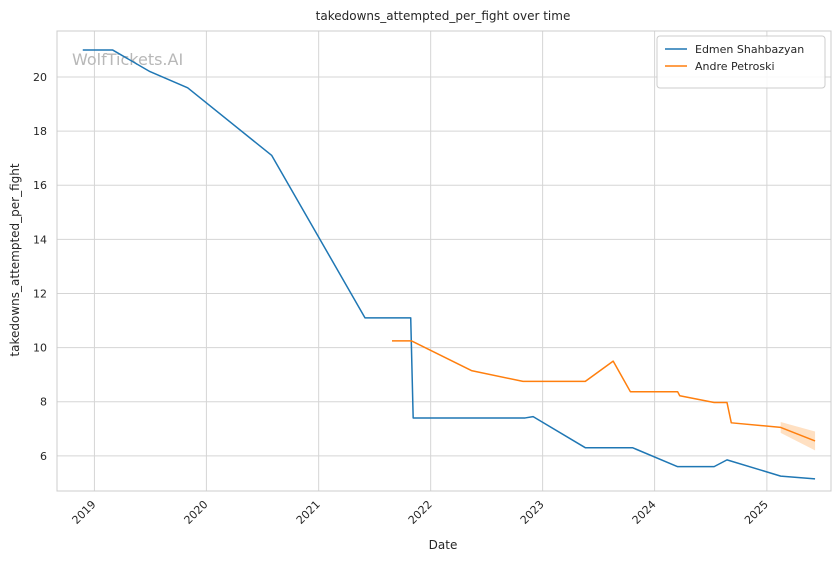  I want to click on y-tick-label: 16, so click(40, 185).